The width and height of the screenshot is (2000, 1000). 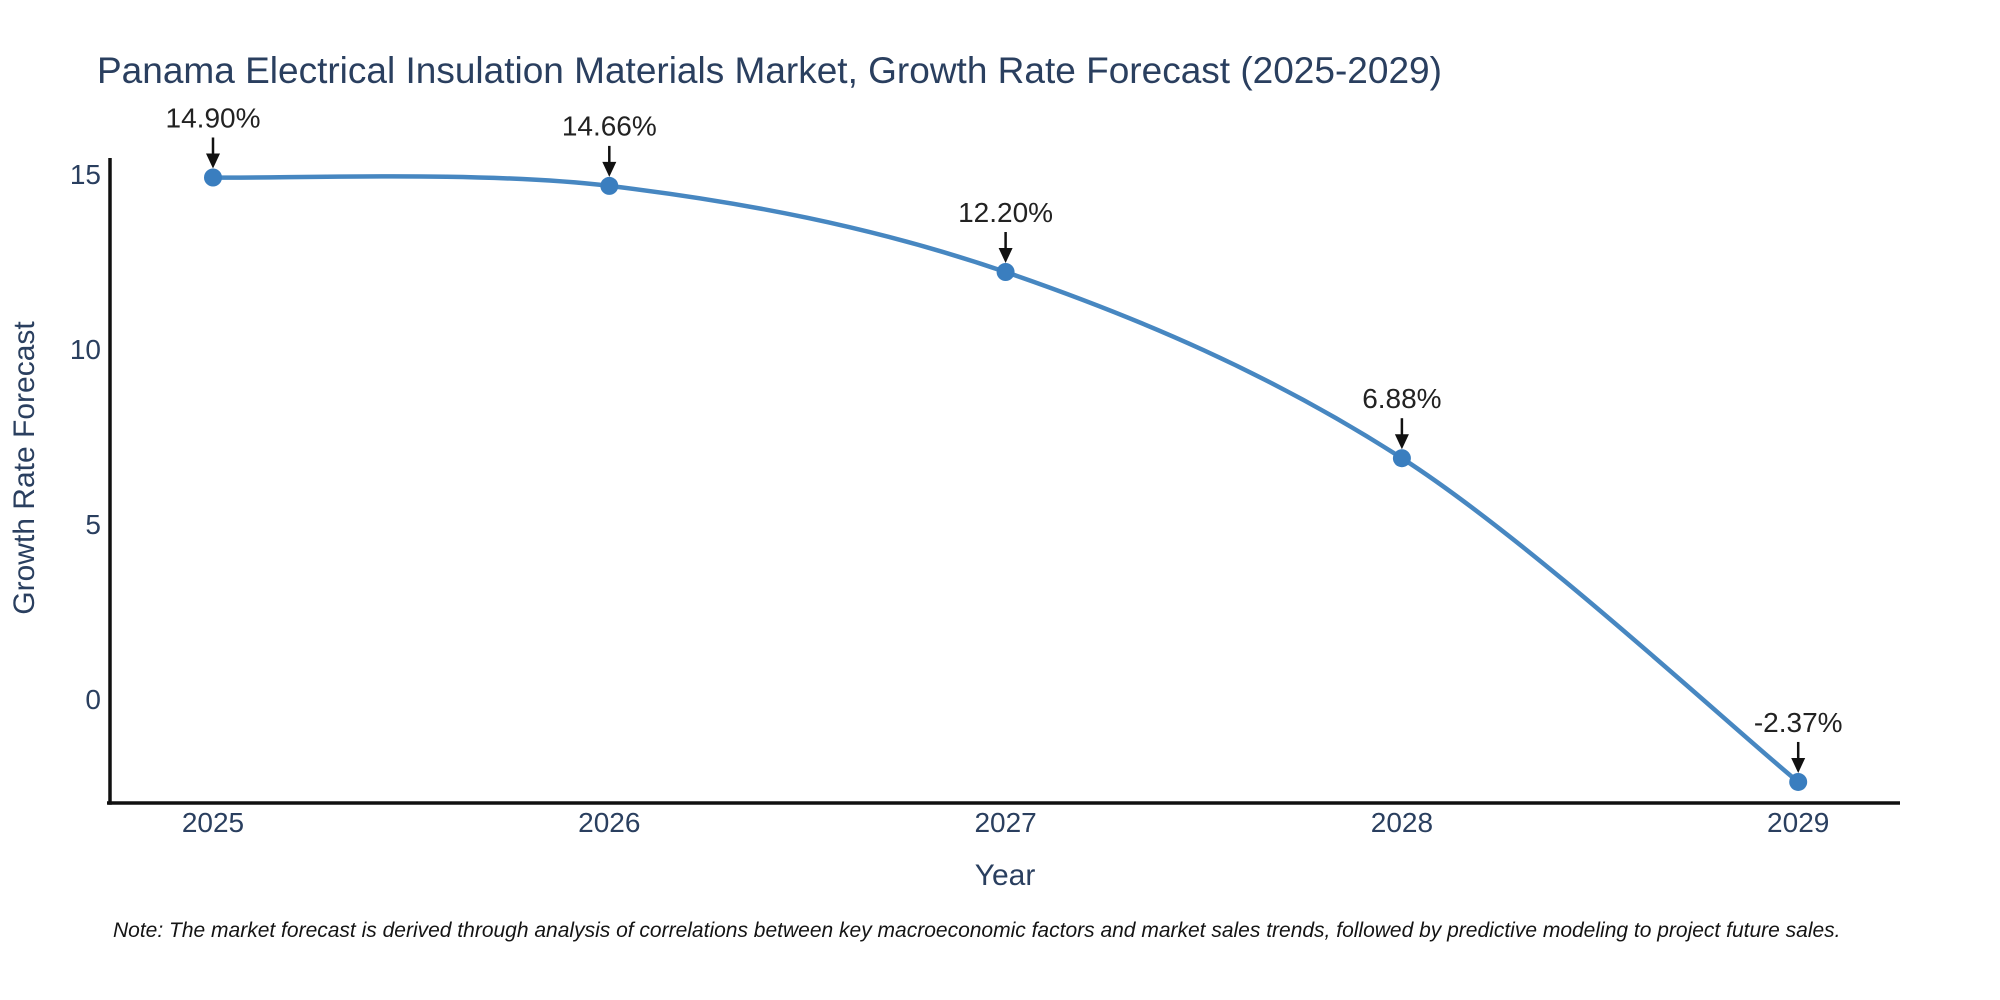 I want to click on annotation-label: 14.90%, so click(x=213, y=117).